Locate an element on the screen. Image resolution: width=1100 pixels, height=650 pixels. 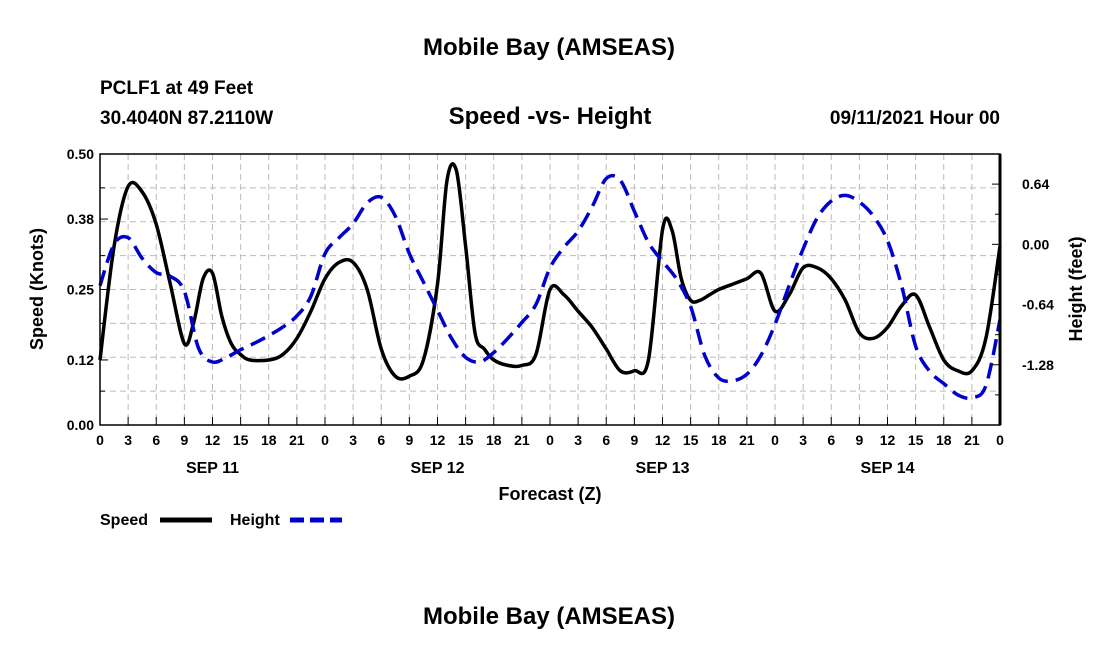
chart-subtitle: Speed -vs- Height is located at coordinates (550, 116).